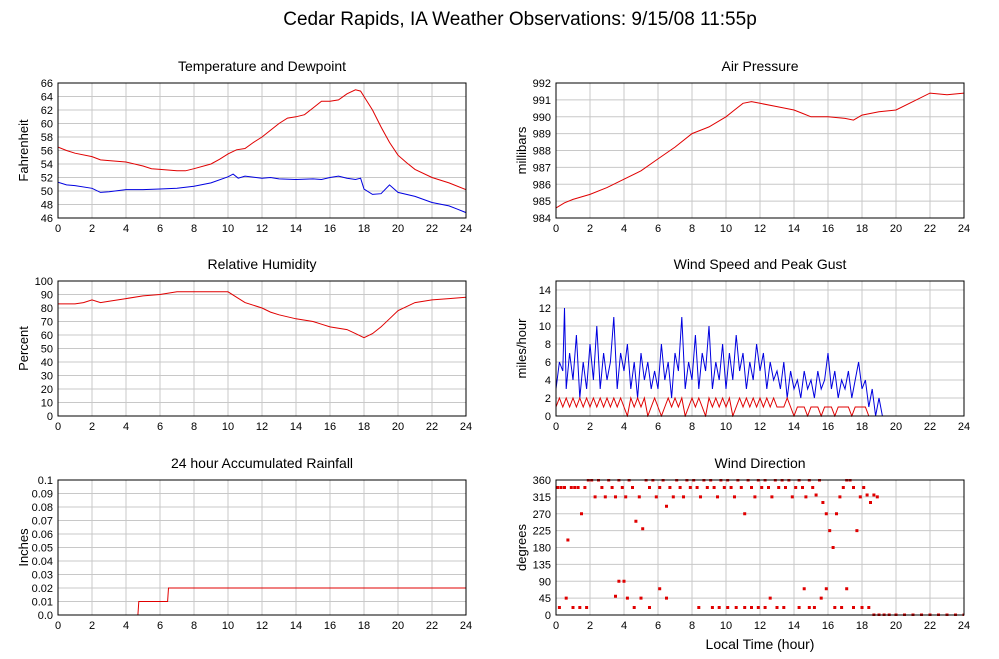  What do you see at coordinates (42, 549) in the screenshot?
I see `y-tick-label: 0.05` at bounding box center [42, 549].